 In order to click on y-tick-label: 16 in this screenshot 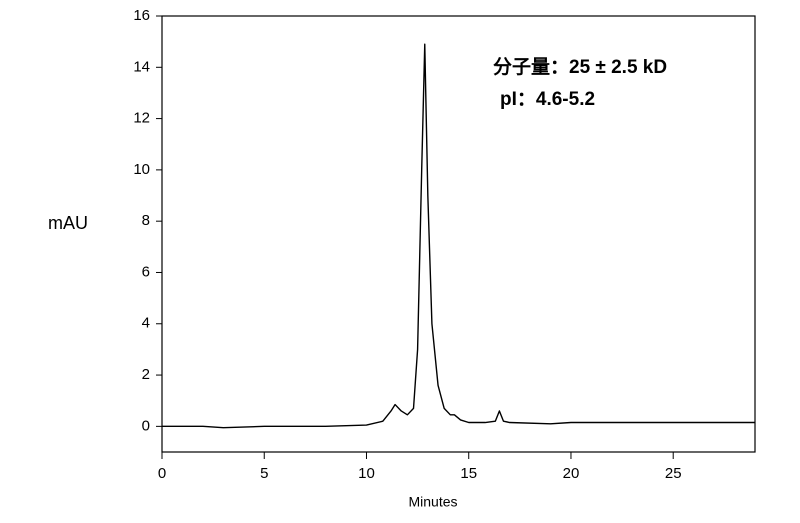, I will do `click(141, 15)`.